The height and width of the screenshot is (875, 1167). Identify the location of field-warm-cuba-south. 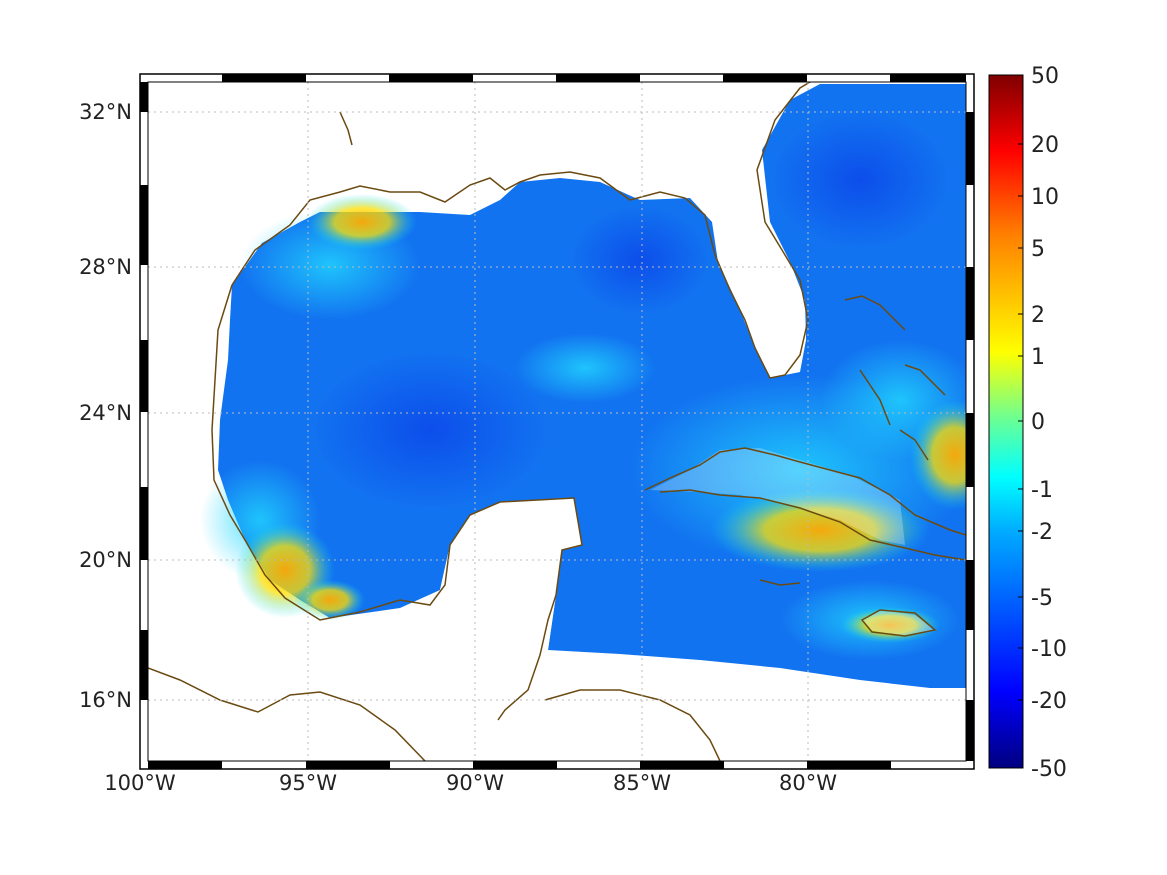
(820, 530).